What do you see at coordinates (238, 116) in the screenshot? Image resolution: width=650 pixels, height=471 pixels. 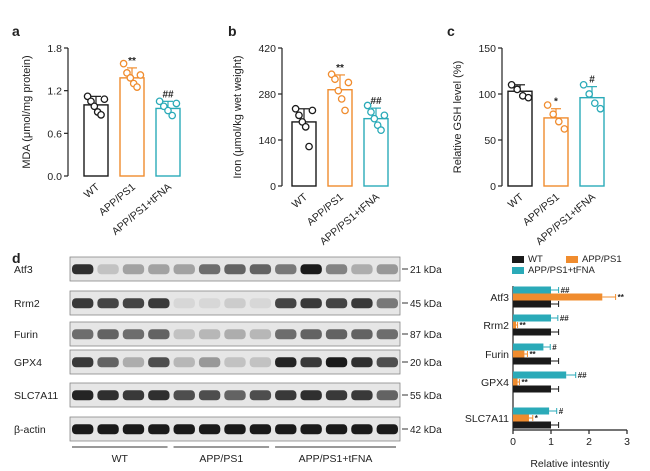 I see `y-axis-label: Iron (μmol/kg wet weight)` at bounding box center [238, 116].